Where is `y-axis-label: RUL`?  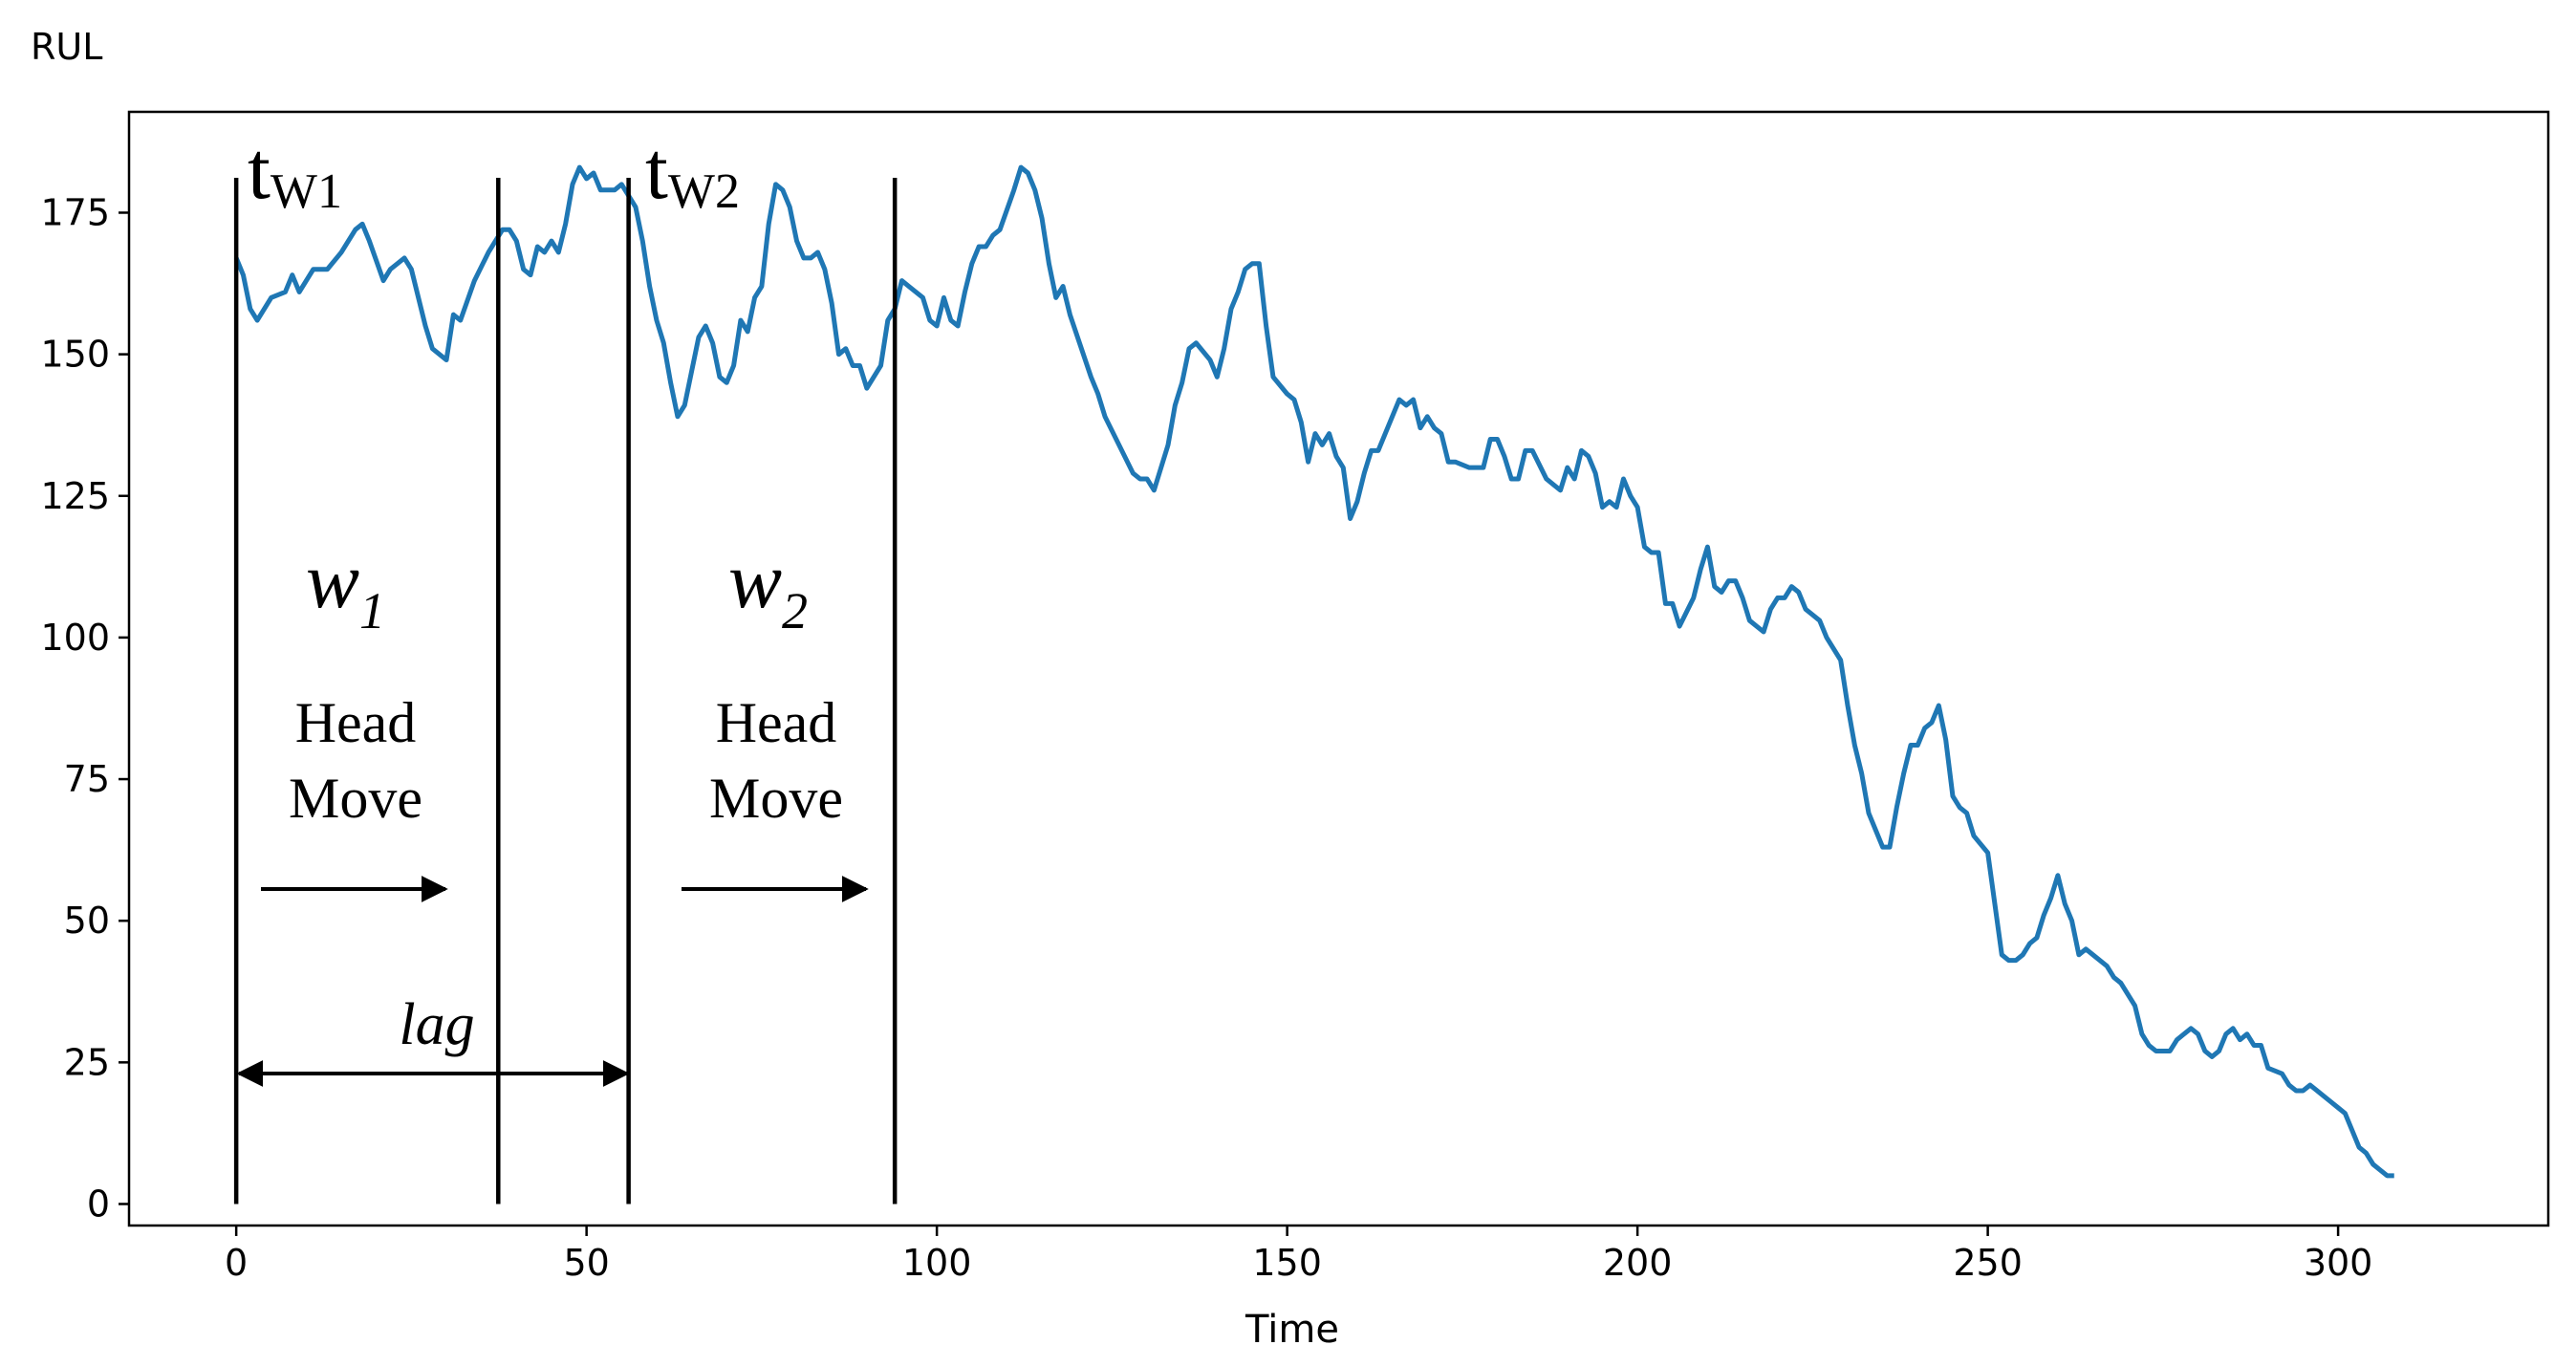
y-axis-label: RUL is located at coordinates (66, 47).